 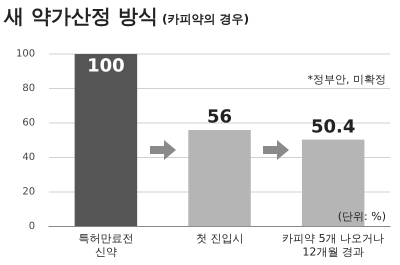 What do you see at coordinates (29, 158) in the screenshot?
I see `y-tick-label: 40` at bounding box center [29, 158].